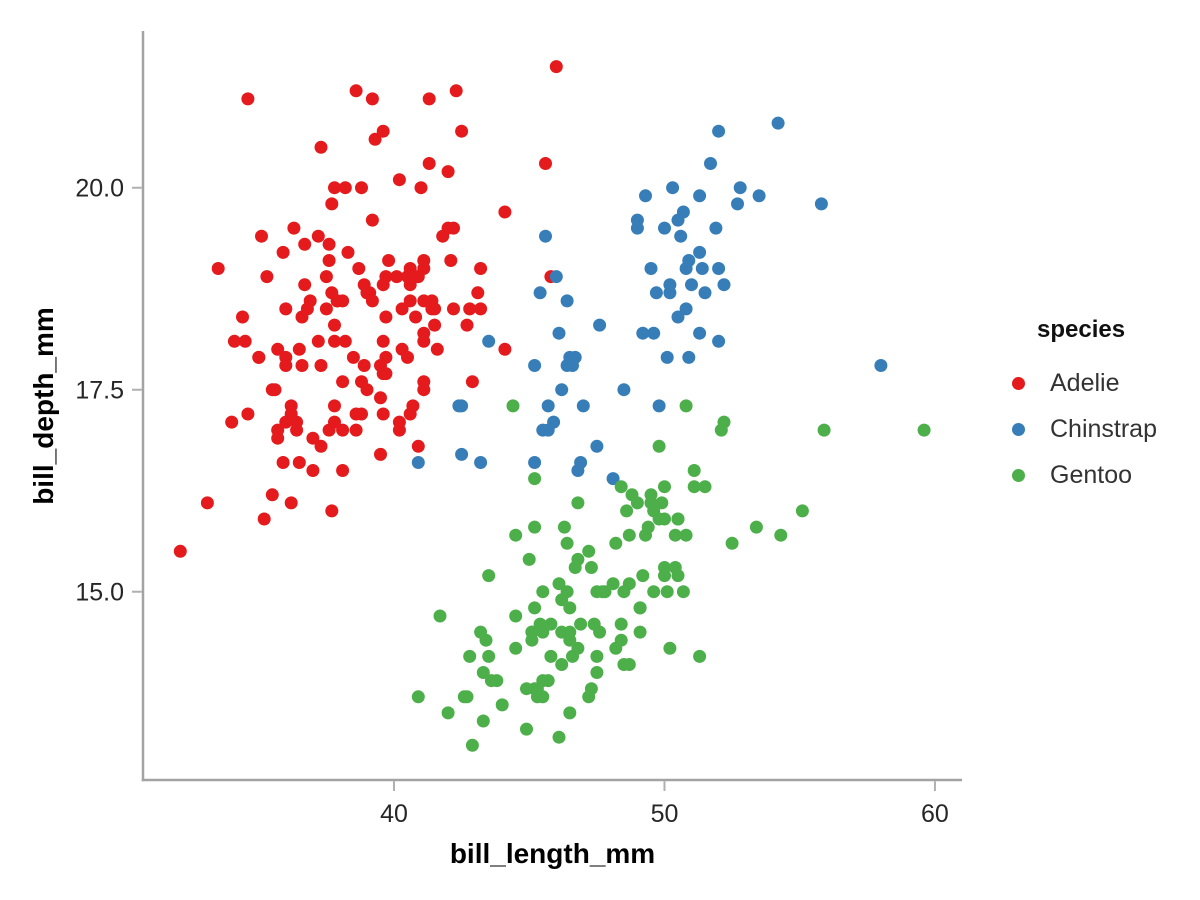 This screenshot has width=1200, height=900. Describe the element at coordinates (935, 814) in the screenshot. I see `x-tick-label: 60` at that location.